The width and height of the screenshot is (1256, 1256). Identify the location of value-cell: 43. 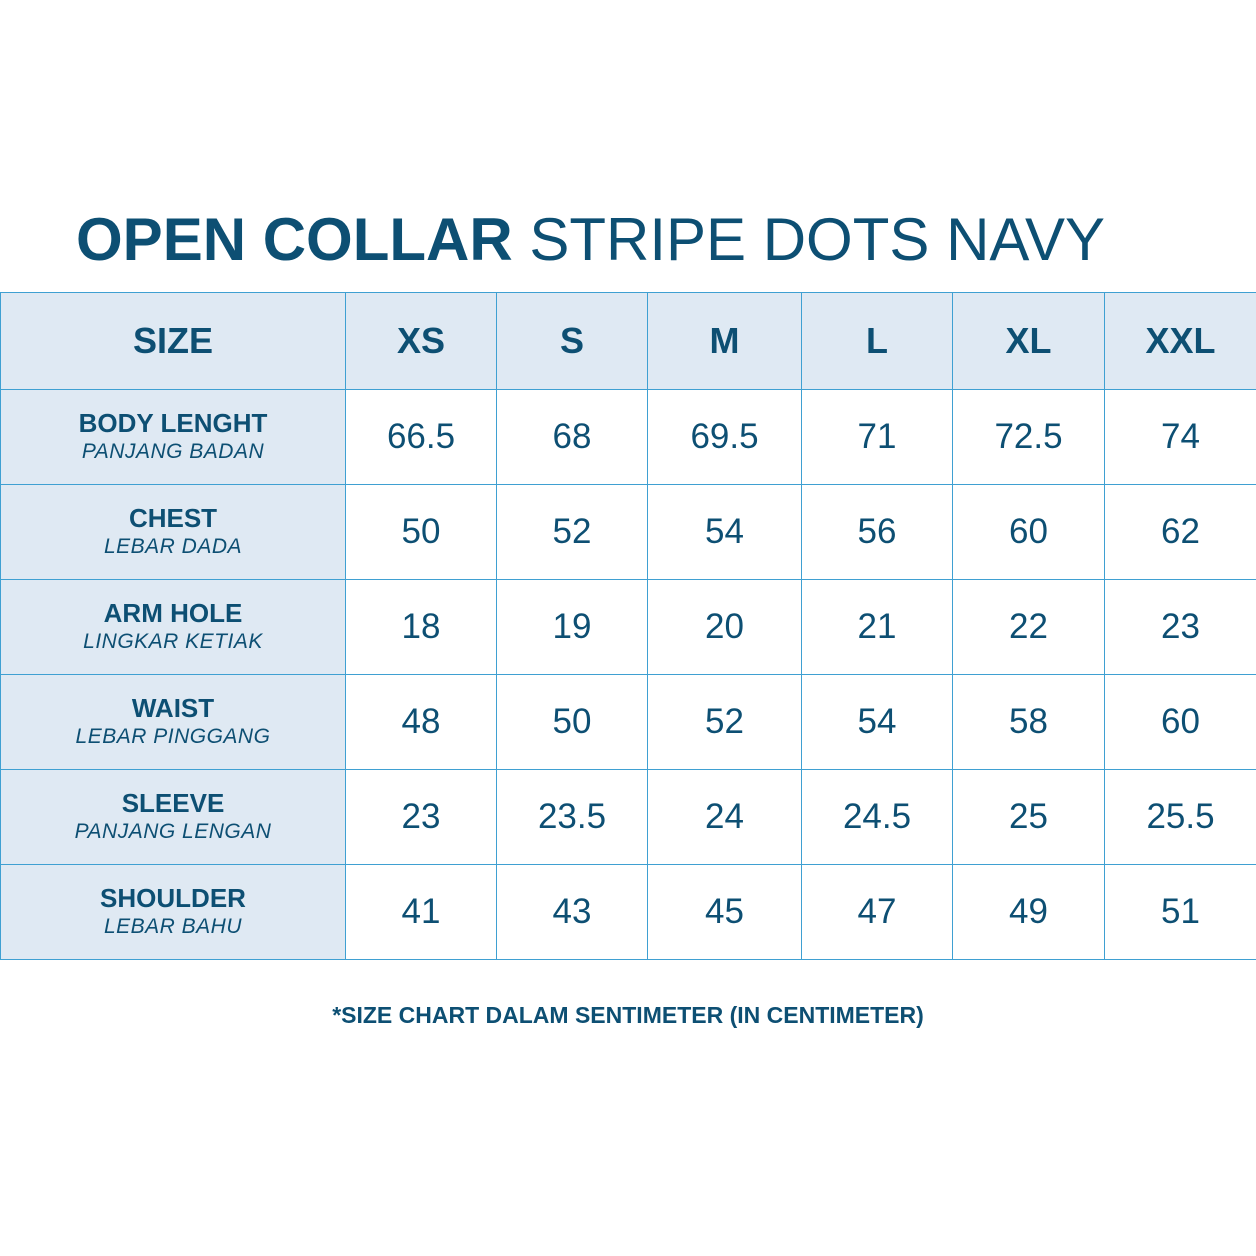
(572, 912).